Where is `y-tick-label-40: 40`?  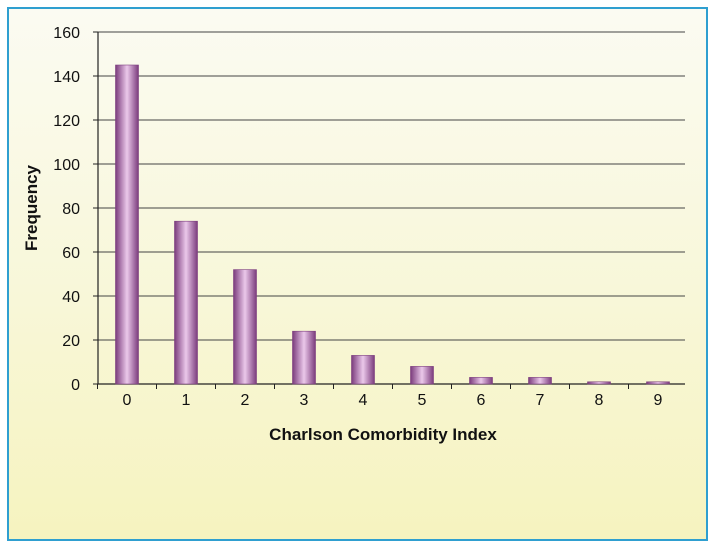 y-tick-label-40: 40 is located at coordinates (71, 297).